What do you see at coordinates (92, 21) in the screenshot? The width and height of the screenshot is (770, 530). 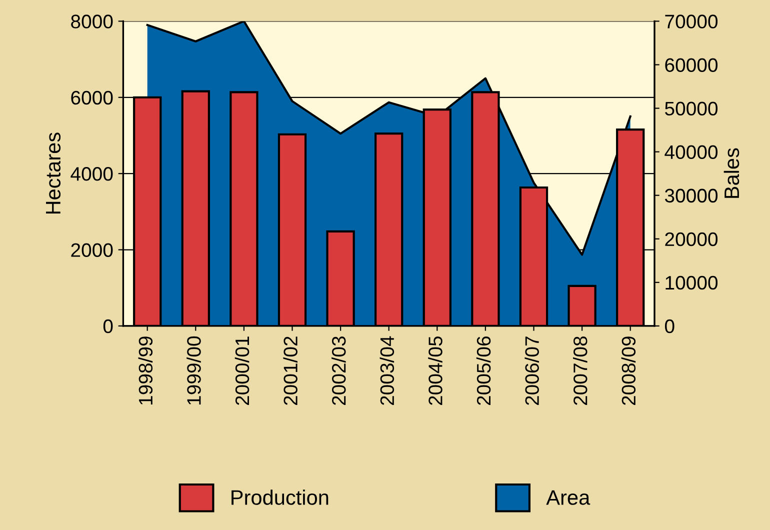 I see `y-tick-label: 8000` at bounding box center [92, 21].